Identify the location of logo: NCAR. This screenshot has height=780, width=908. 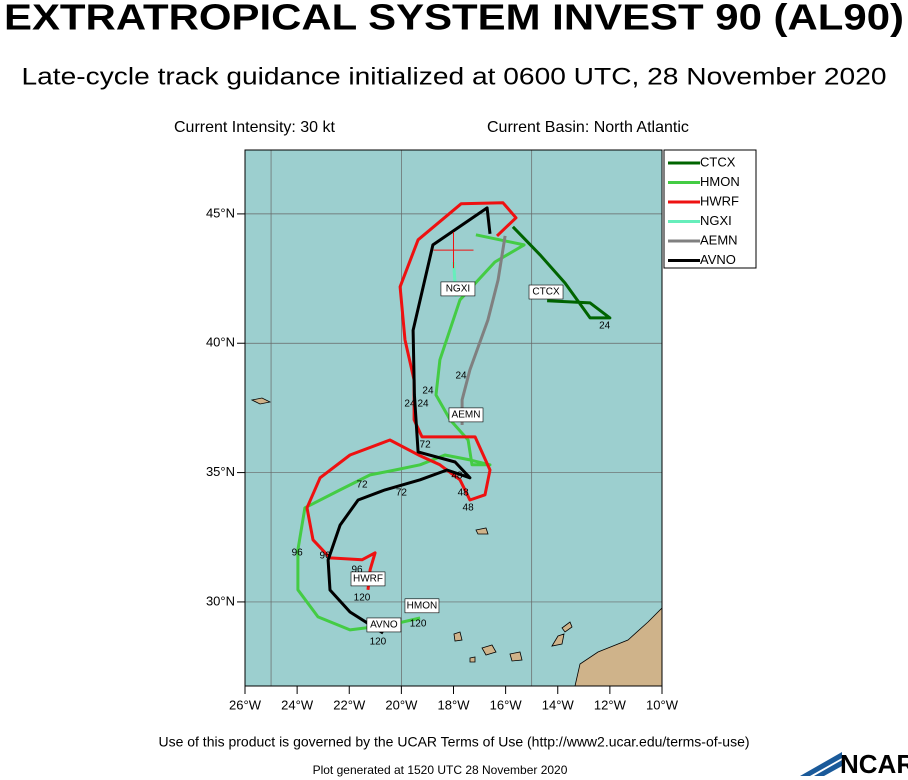
(854, 764).